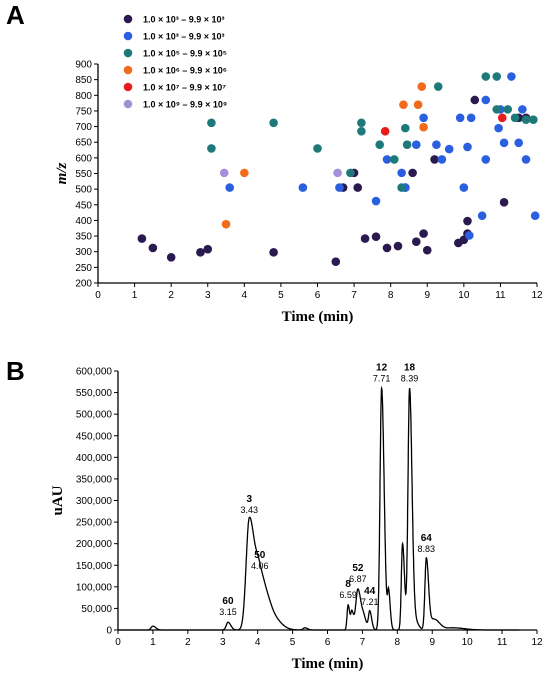 Image resolution: width=550 pixels, height=676 pixels. I want to click on peak-time-label: 6.59, so click(348, 595).